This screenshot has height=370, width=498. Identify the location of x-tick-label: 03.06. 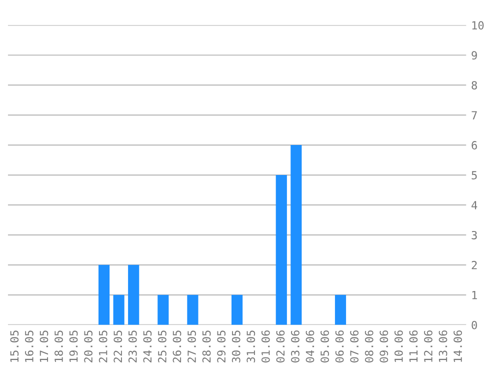
(295, 346).